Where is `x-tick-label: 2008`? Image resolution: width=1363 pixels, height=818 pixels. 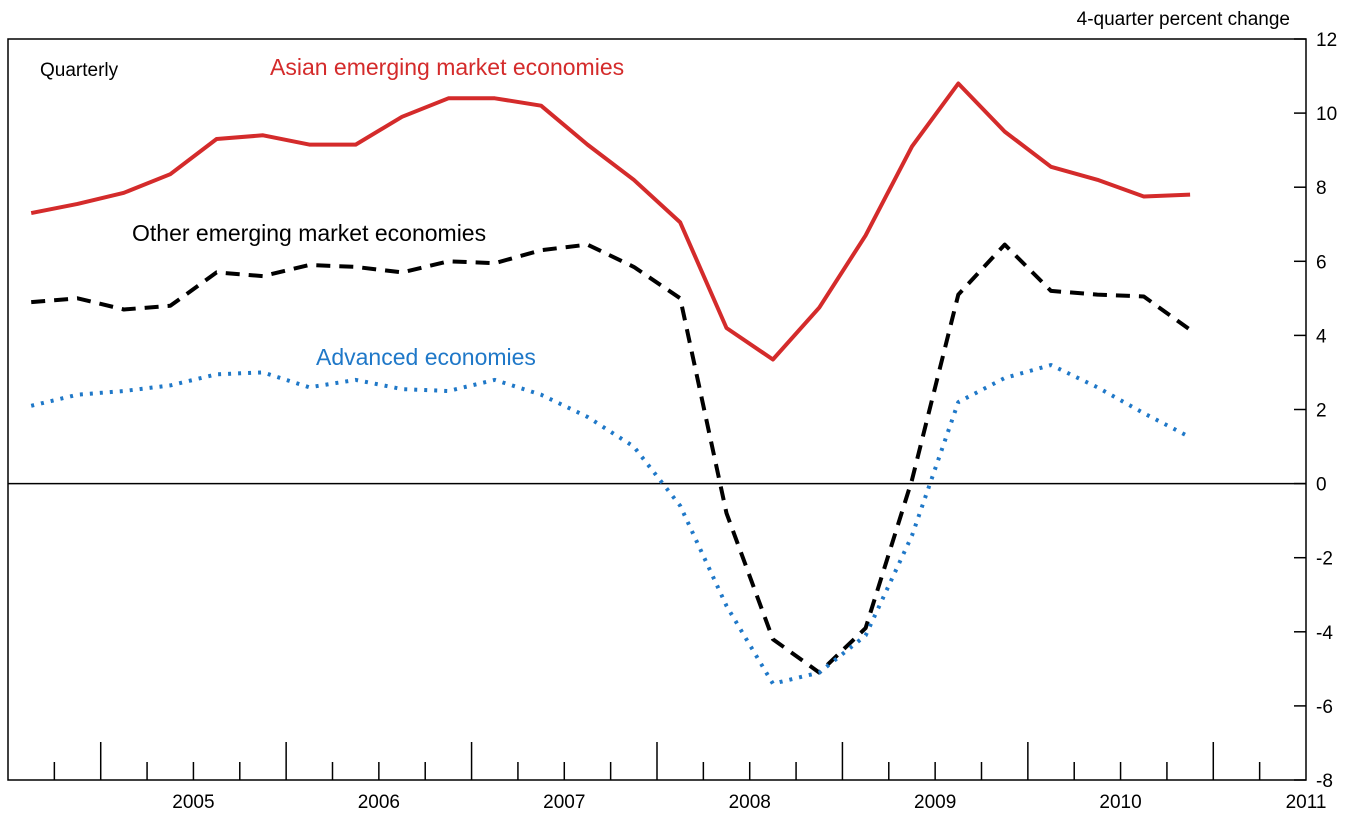
x-tick-label: 2008 is located at coordinates (750, 802).